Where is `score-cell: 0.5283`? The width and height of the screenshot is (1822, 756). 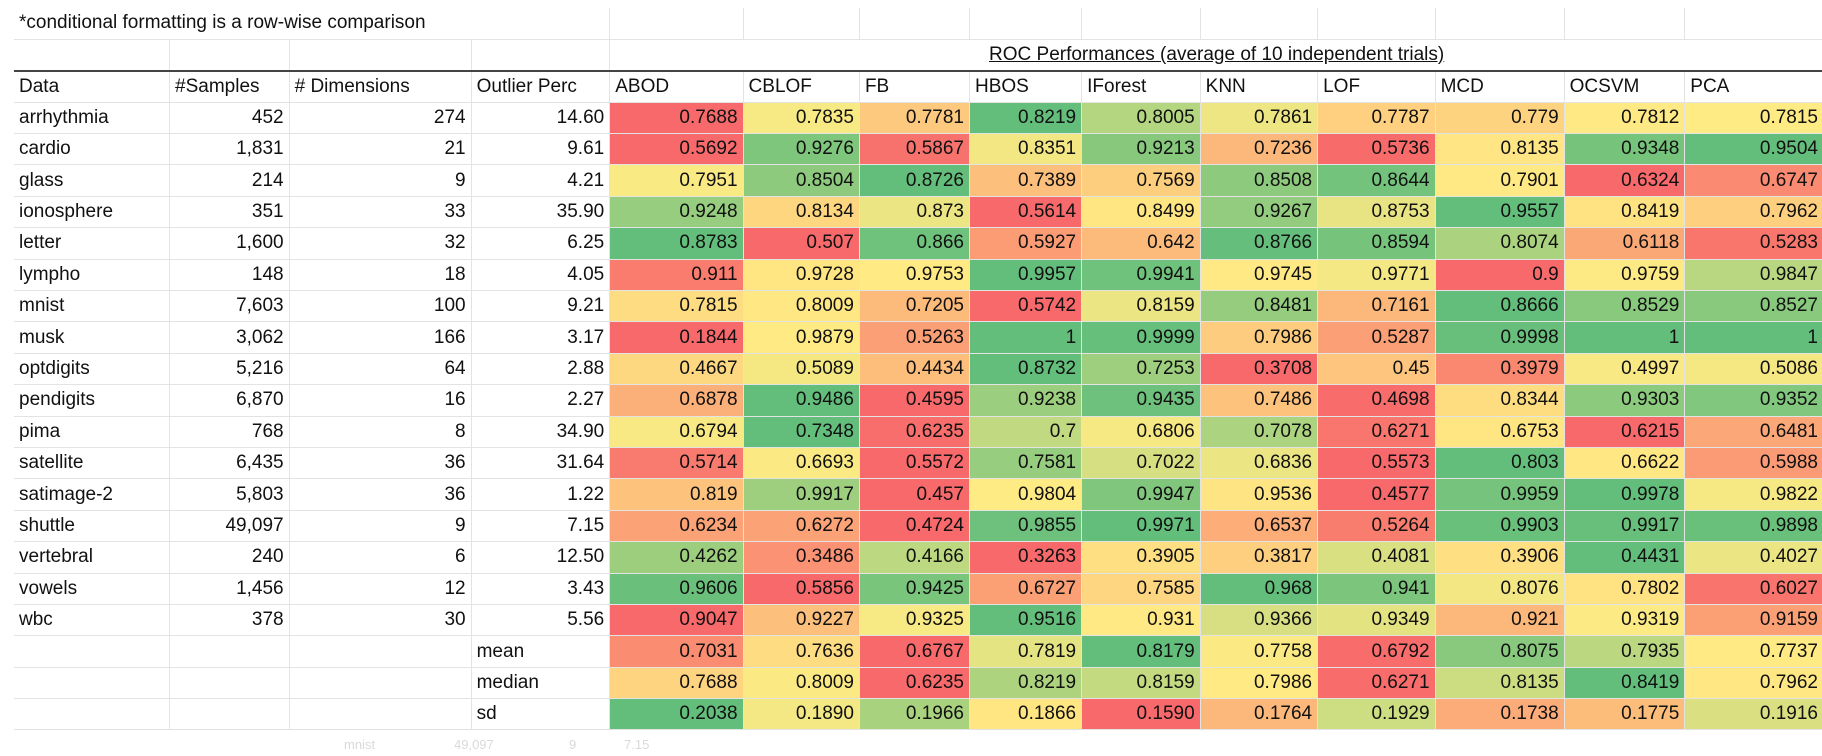 score-cell: 0.5283 is located at coordinates (1753, 243).